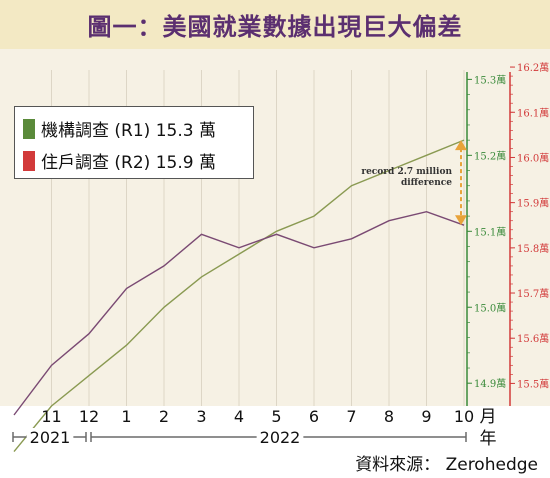  I want to click on y-tick-label-left: 15.1萬, so click(490, 231).